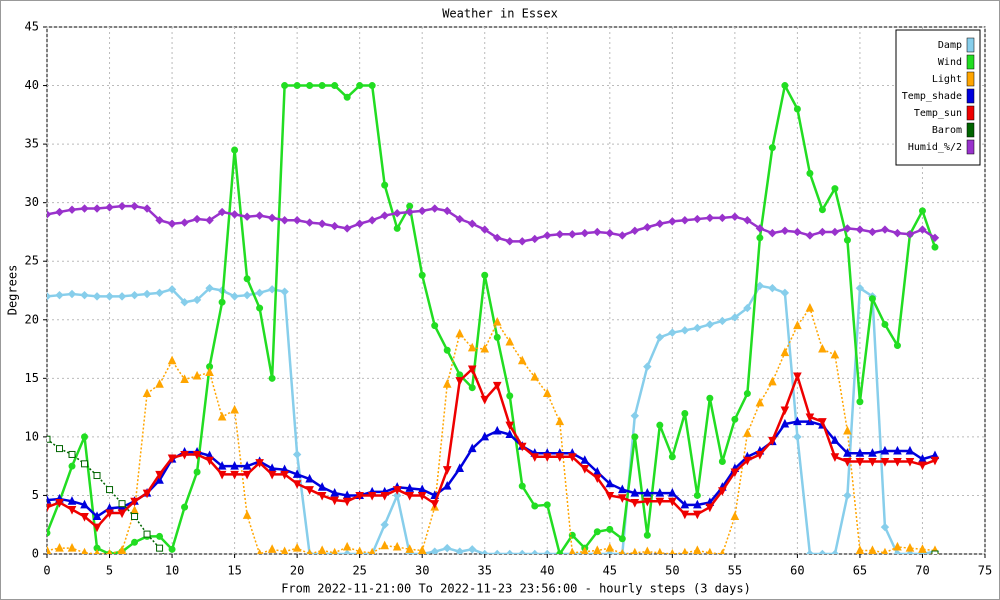  Describe the element at coordinates (547, 571) in the screenshot. I see `x-tick-label: 40` at that location.